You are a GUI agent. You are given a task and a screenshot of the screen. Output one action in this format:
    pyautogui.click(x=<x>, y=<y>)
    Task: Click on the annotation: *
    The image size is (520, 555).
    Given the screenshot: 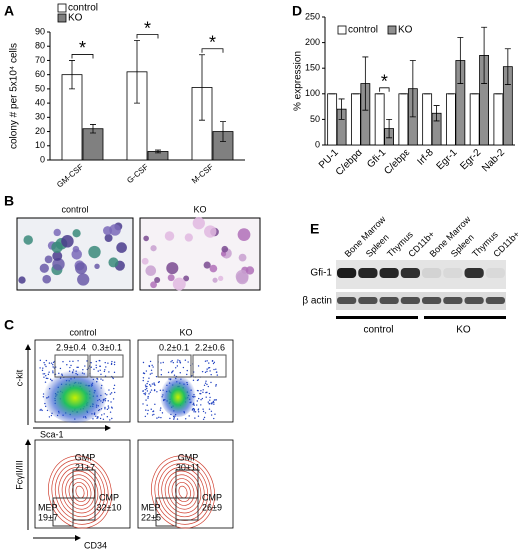 What is the action you would take?
    pyautogui.click(x=147, y=28)
    